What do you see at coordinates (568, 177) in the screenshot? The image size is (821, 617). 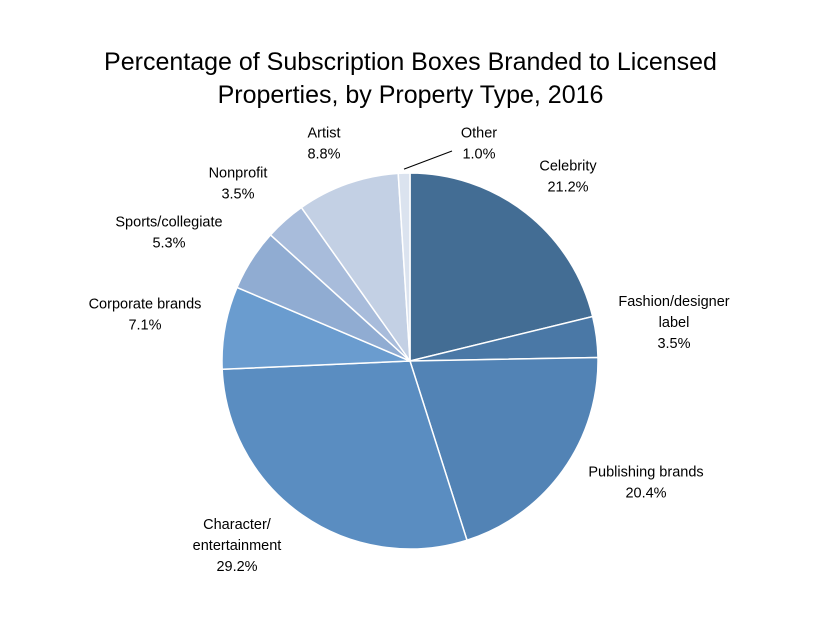 I see `slice-label-celebrity: Celebrity 21.2%` at bounding box center [568, 177].